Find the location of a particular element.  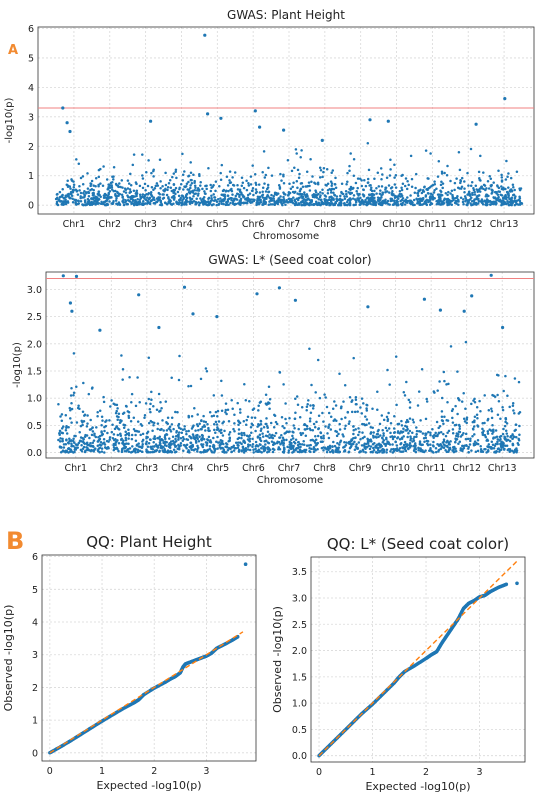

reference-line is located at coordinates (418, 658).